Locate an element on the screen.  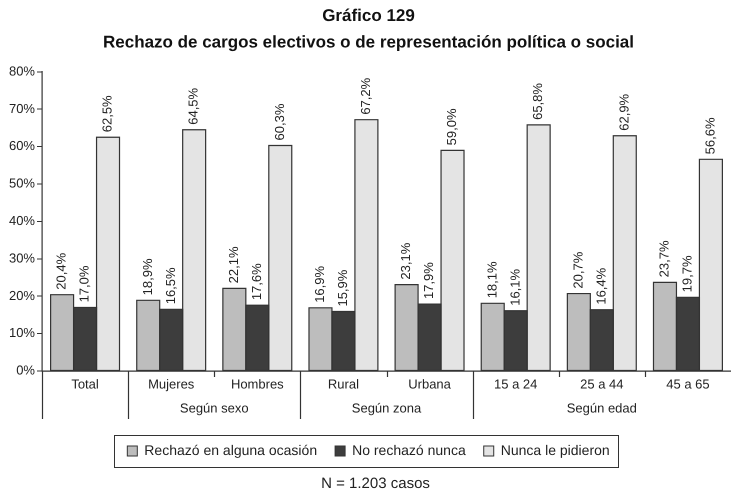
data-label: 23,7% is located at coordinates (664, 259).